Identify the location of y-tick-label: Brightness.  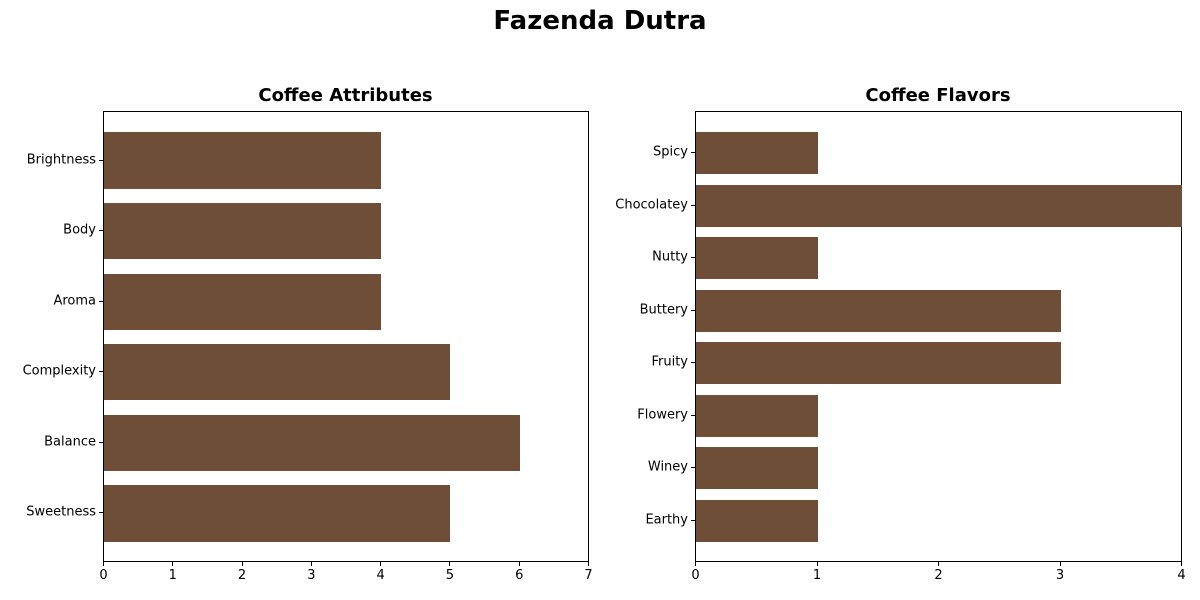
(61, 160).